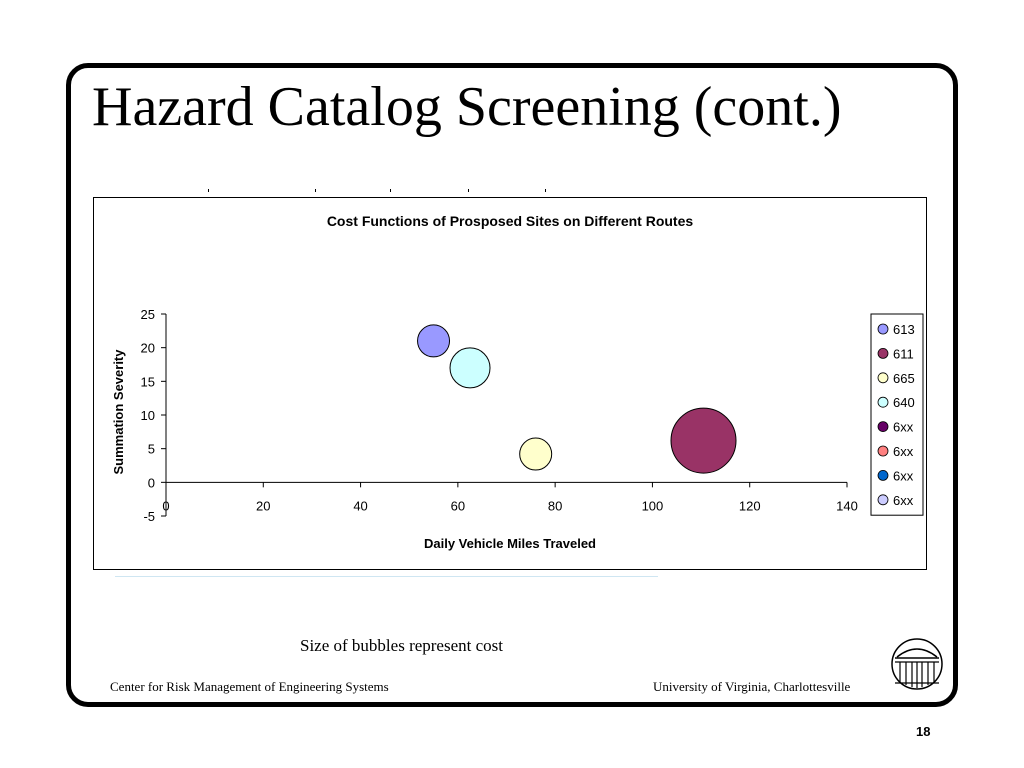 This screenshot has width=1024, height=768. What do you see at coordinates (467, 107) in the screenshot?
I see `slide-title: Hazard Catalog Screening (cont.)` at bounding box center [467, 107].